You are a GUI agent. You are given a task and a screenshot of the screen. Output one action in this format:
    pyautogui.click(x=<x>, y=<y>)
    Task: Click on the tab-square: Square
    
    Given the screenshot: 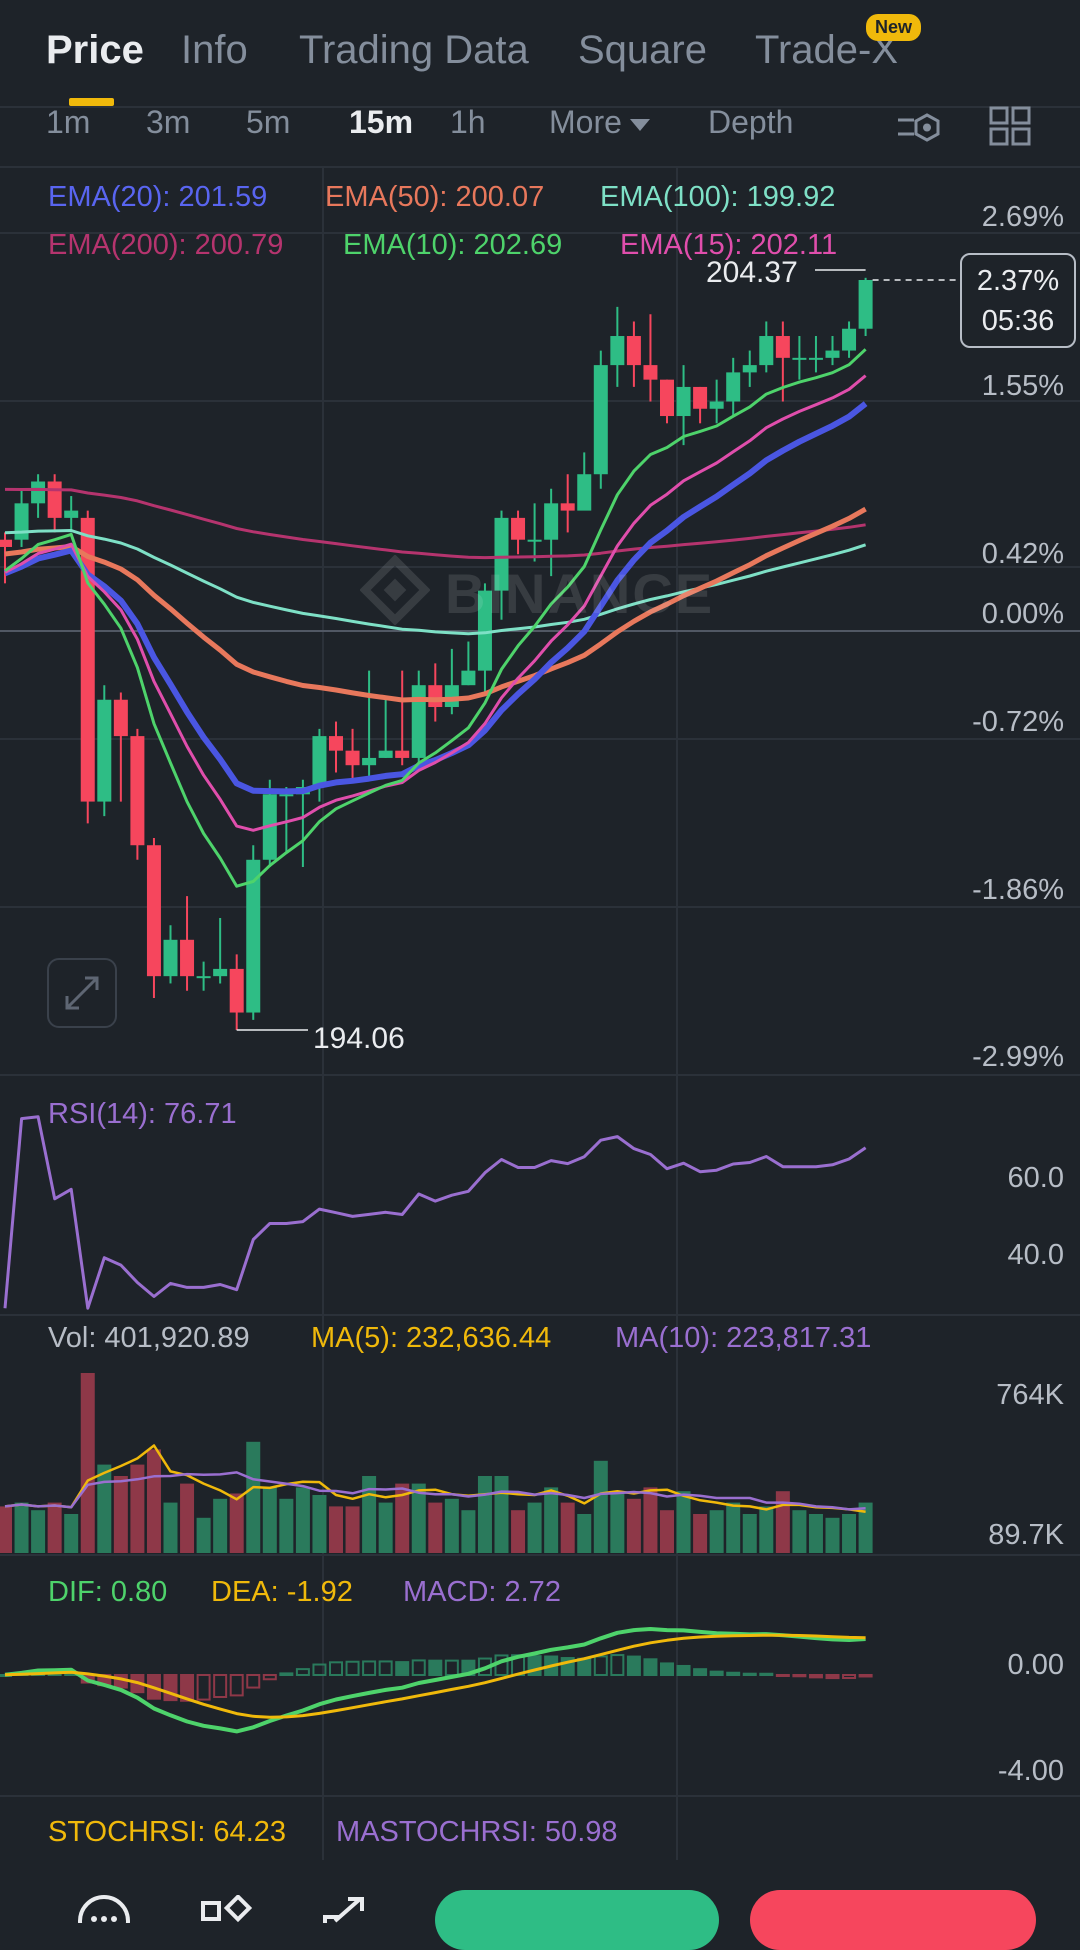 What is the action you would take?
    pyautogui.click(x=642, y=50)
    